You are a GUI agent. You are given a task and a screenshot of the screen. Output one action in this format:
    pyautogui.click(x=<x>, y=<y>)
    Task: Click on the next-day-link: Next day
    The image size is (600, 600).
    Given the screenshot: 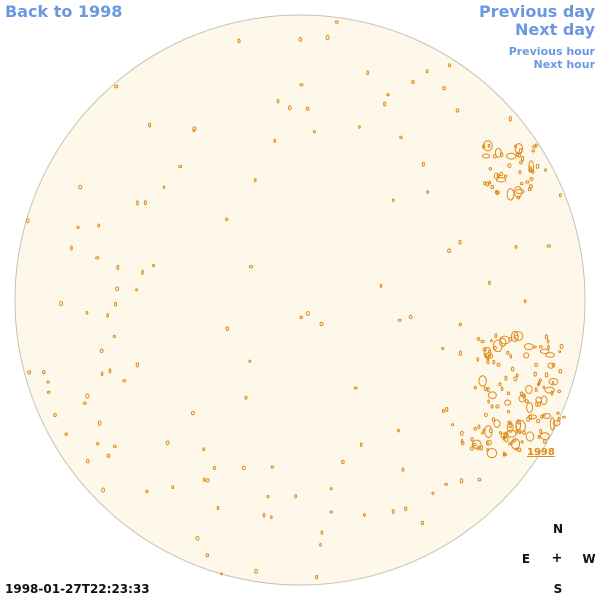 What is the action you would take?
    pyautogui.click(x=555, y=29)
    